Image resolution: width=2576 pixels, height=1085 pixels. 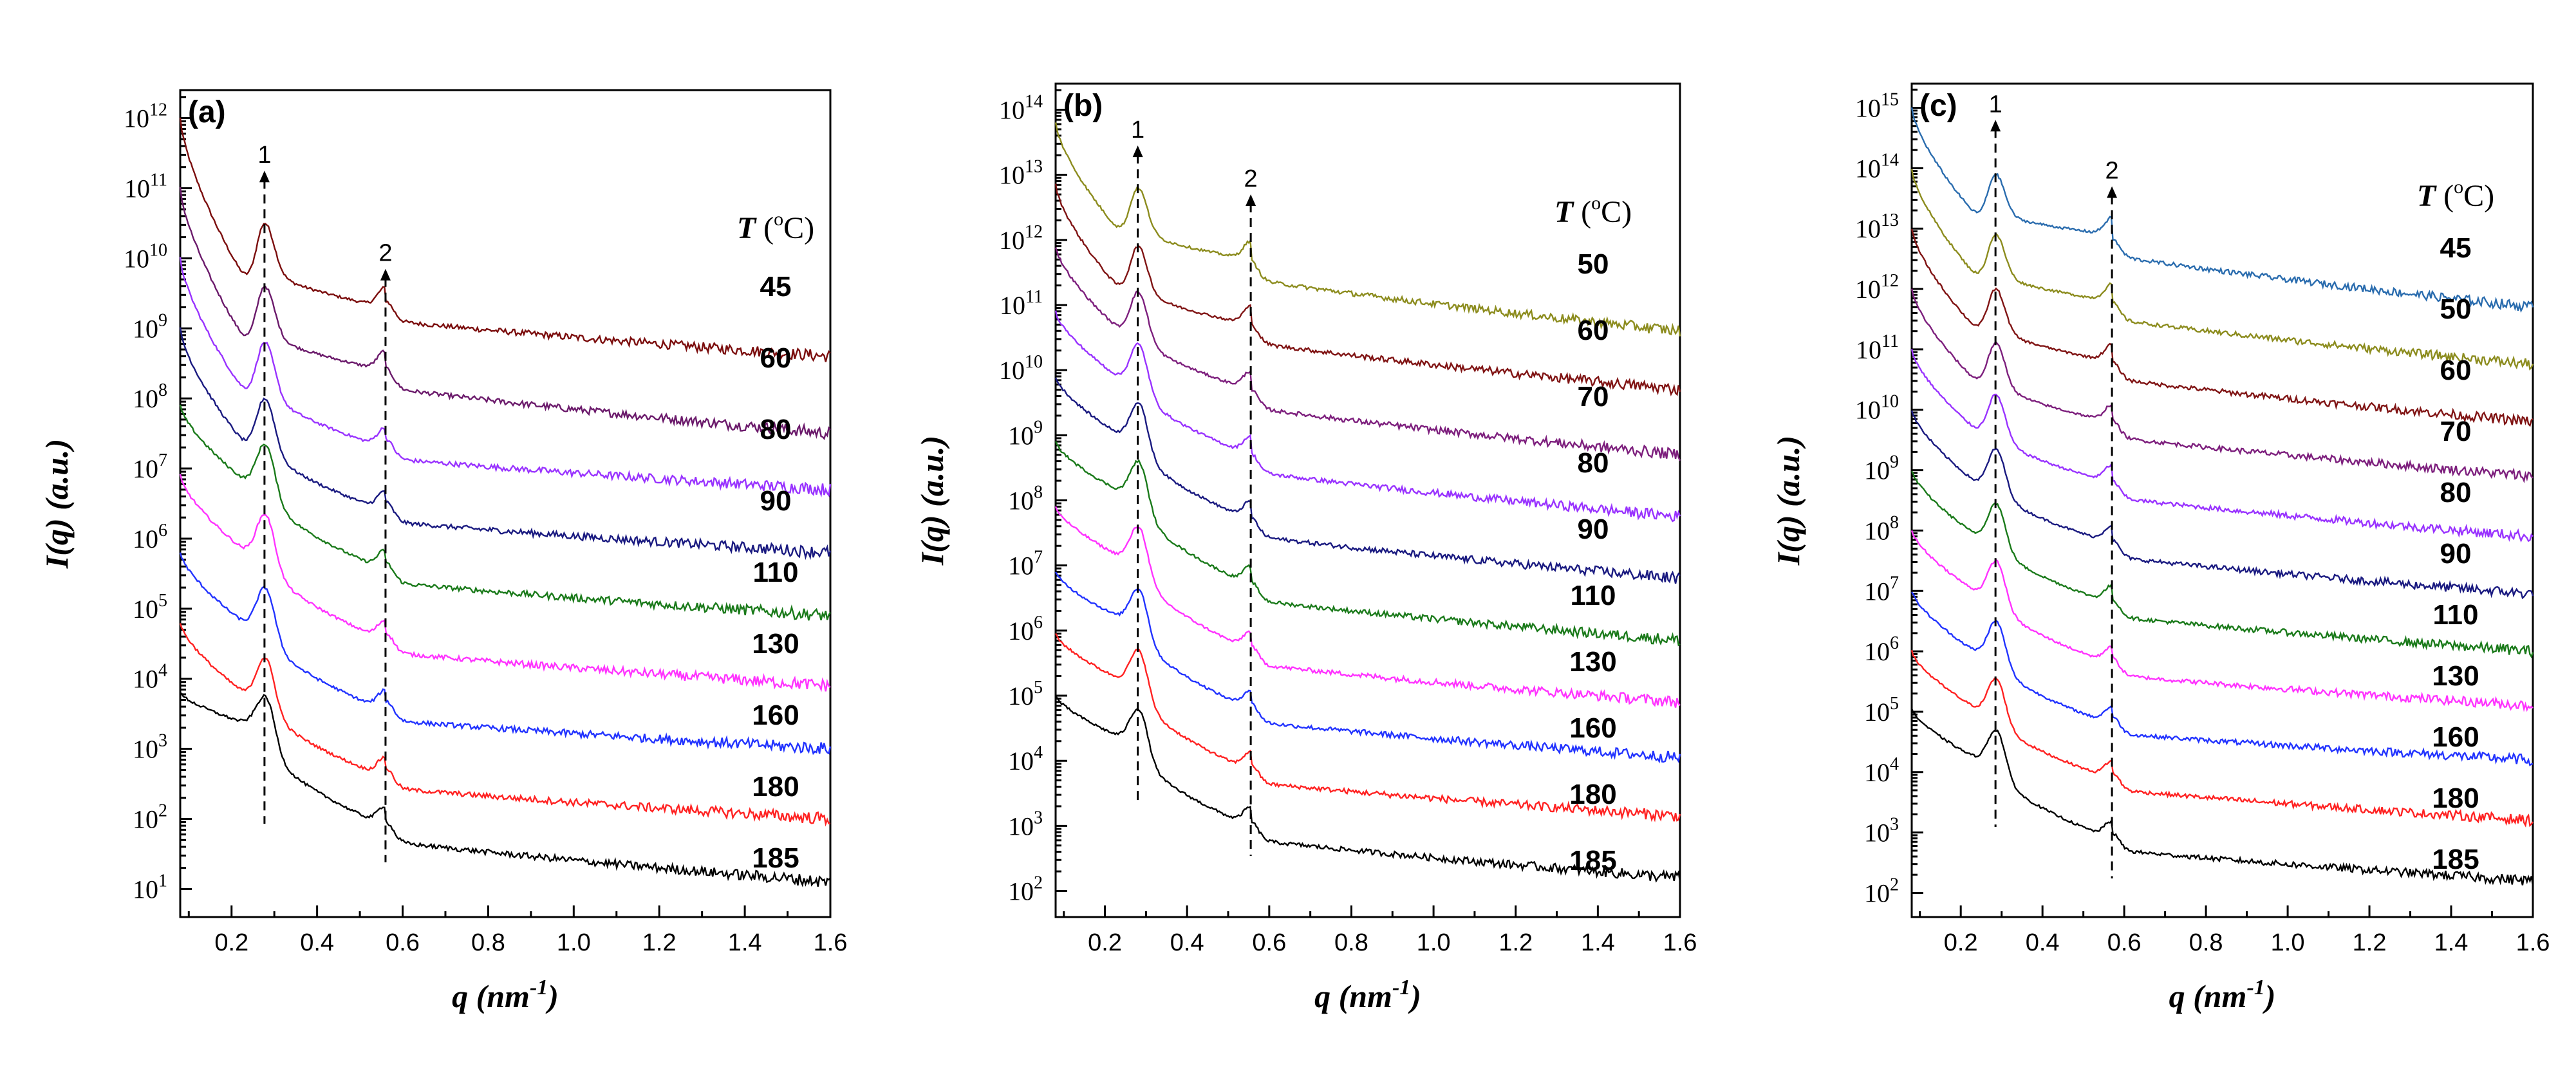 What do you see at coordinates (932, 501) in the screenshot?
I see `y-axis-title: I(q) (a.u.)` at bounding box center [932, 501].